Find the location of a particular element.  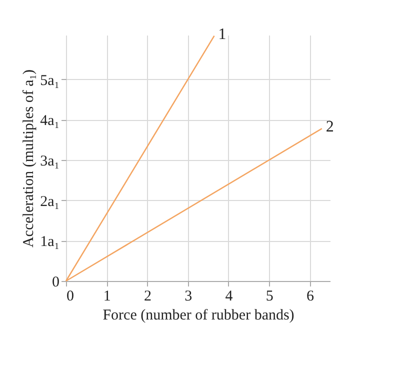

series-label: 2 is located at coordinates (330, 127).